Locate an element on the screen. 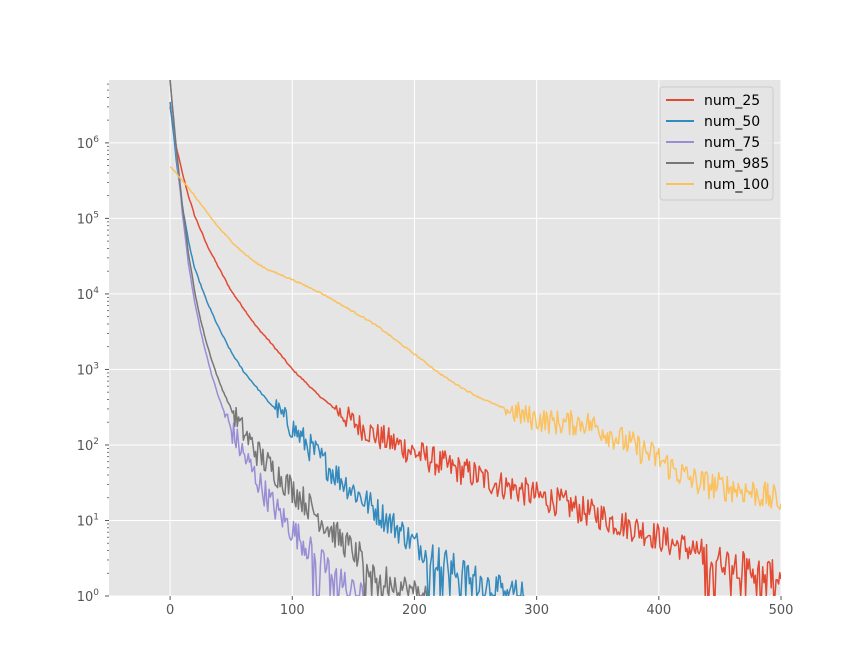 Image resolution: width=868 pixels, height=669 pixels. y-tick-label: 10⁵ is located at coordinates (88, 218).